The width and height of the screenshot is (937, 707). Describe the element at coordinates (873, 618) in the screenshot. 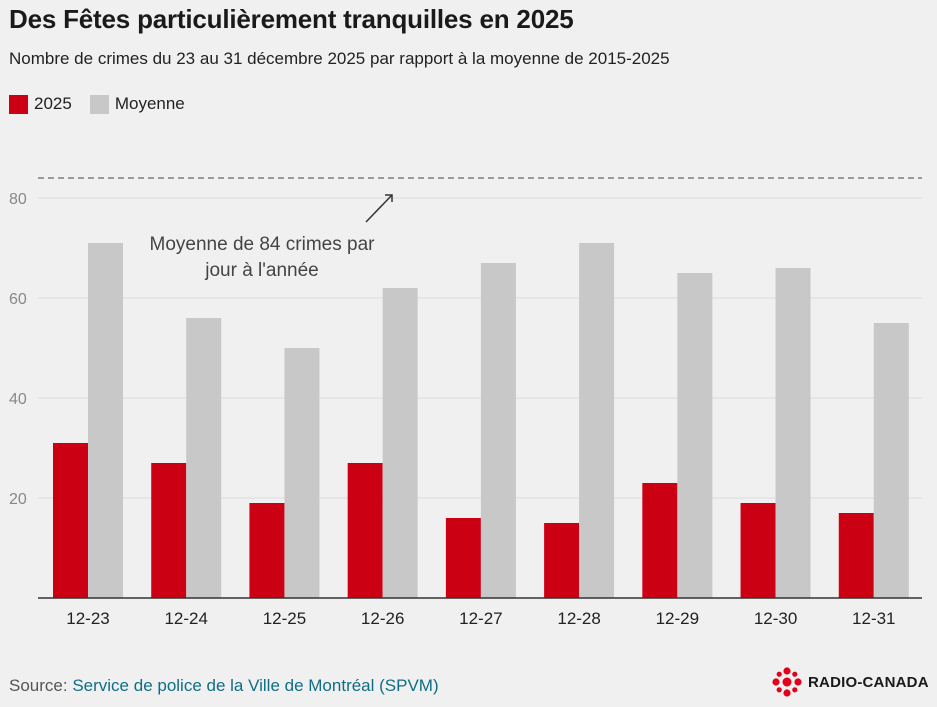

I see `x-tick-label-12-31: 12-31` at that location.